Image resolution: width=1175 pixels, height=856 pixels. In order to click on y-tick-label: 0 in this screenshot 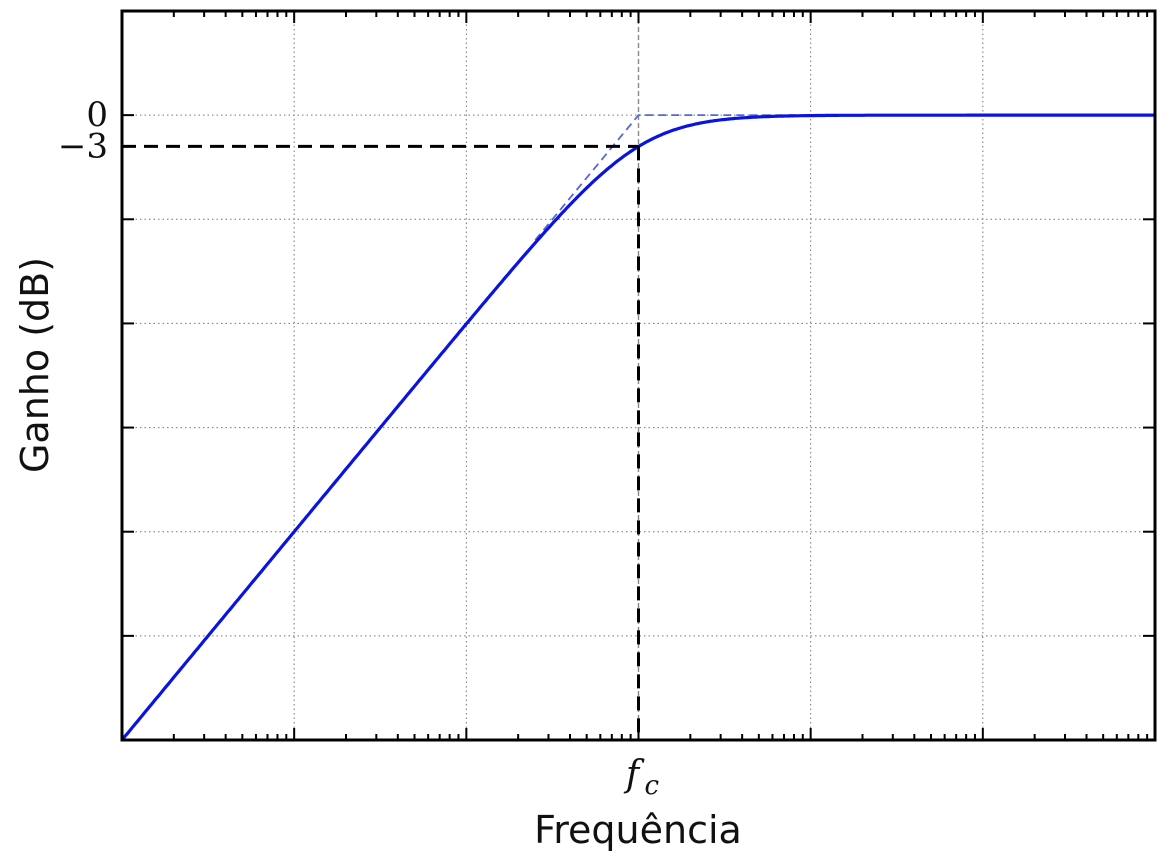, I will do `click(97, 115)`.